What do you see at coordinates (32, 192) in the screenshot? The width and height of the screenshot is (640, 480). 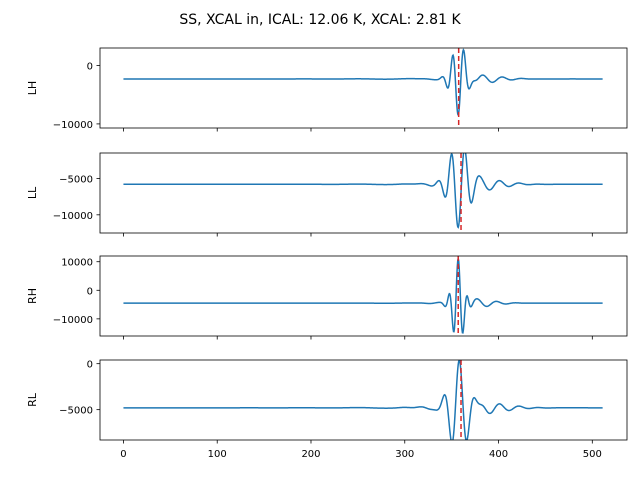 I see `ylabel: LL` at bounding box center [32, 192].